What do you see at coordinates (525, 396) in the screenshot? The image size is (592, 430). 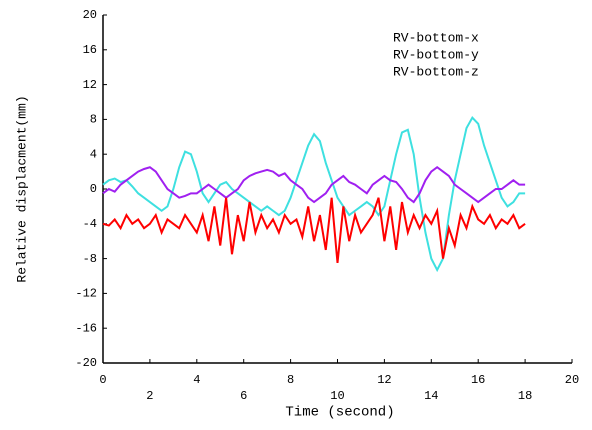 I see `x-tick-label: 18` at bounding box center [525, 396].